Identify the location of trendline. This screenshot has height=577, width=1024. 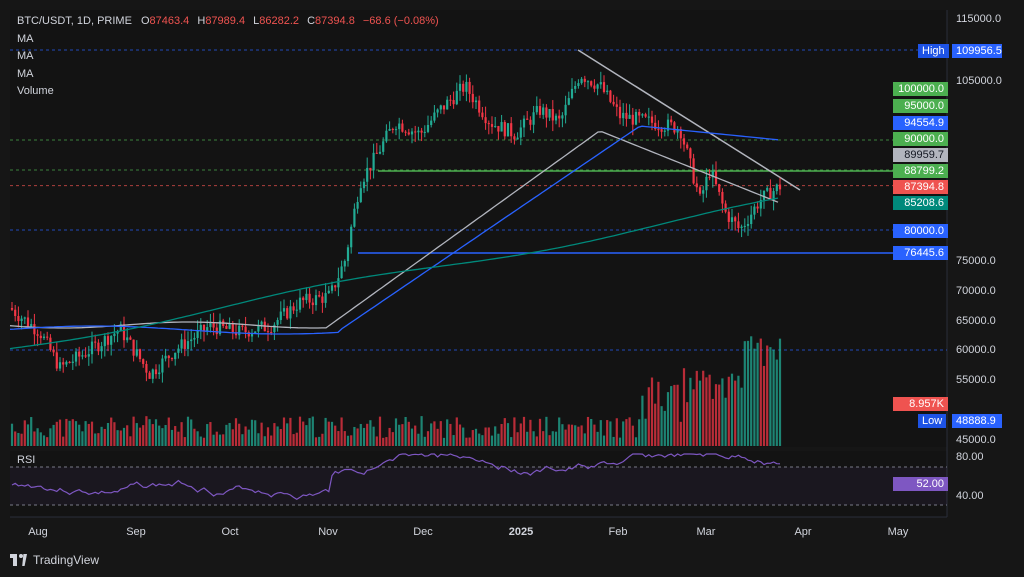
(689, 120).